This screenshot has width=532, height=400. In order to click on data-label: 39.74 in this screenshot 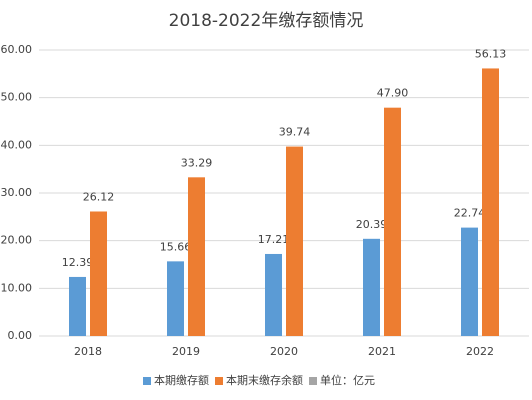, I will do `click(295, 132)`.